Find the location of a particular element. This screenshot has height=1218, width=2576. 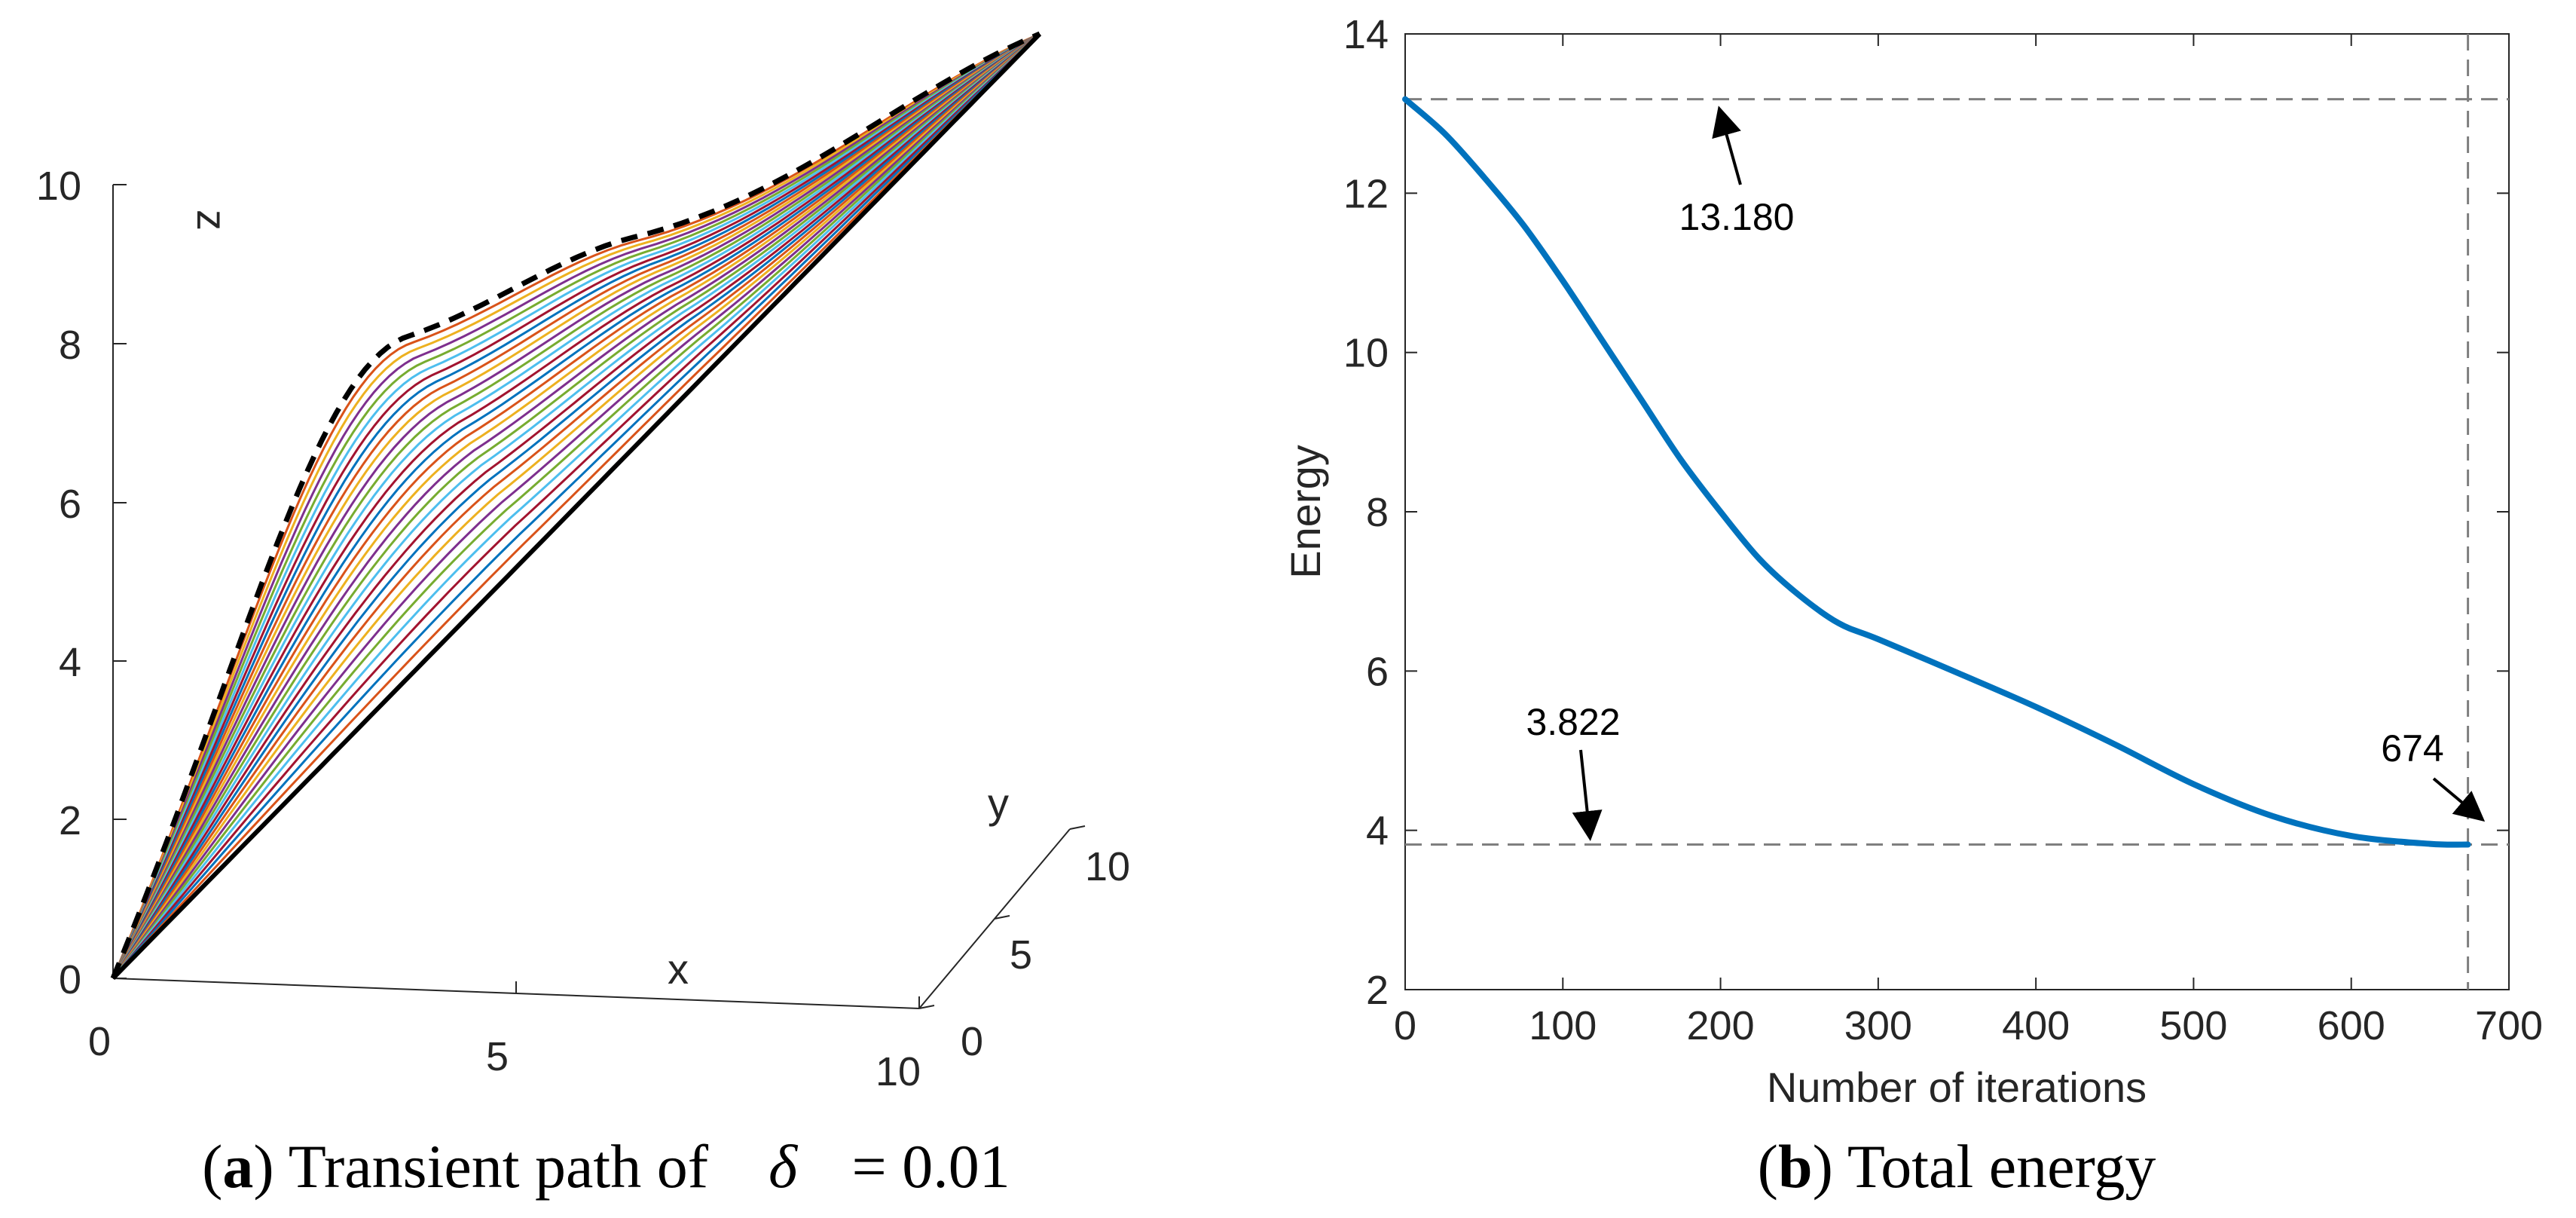

annotation-min-label: 3.822 is located at coordinates (1573, 722).